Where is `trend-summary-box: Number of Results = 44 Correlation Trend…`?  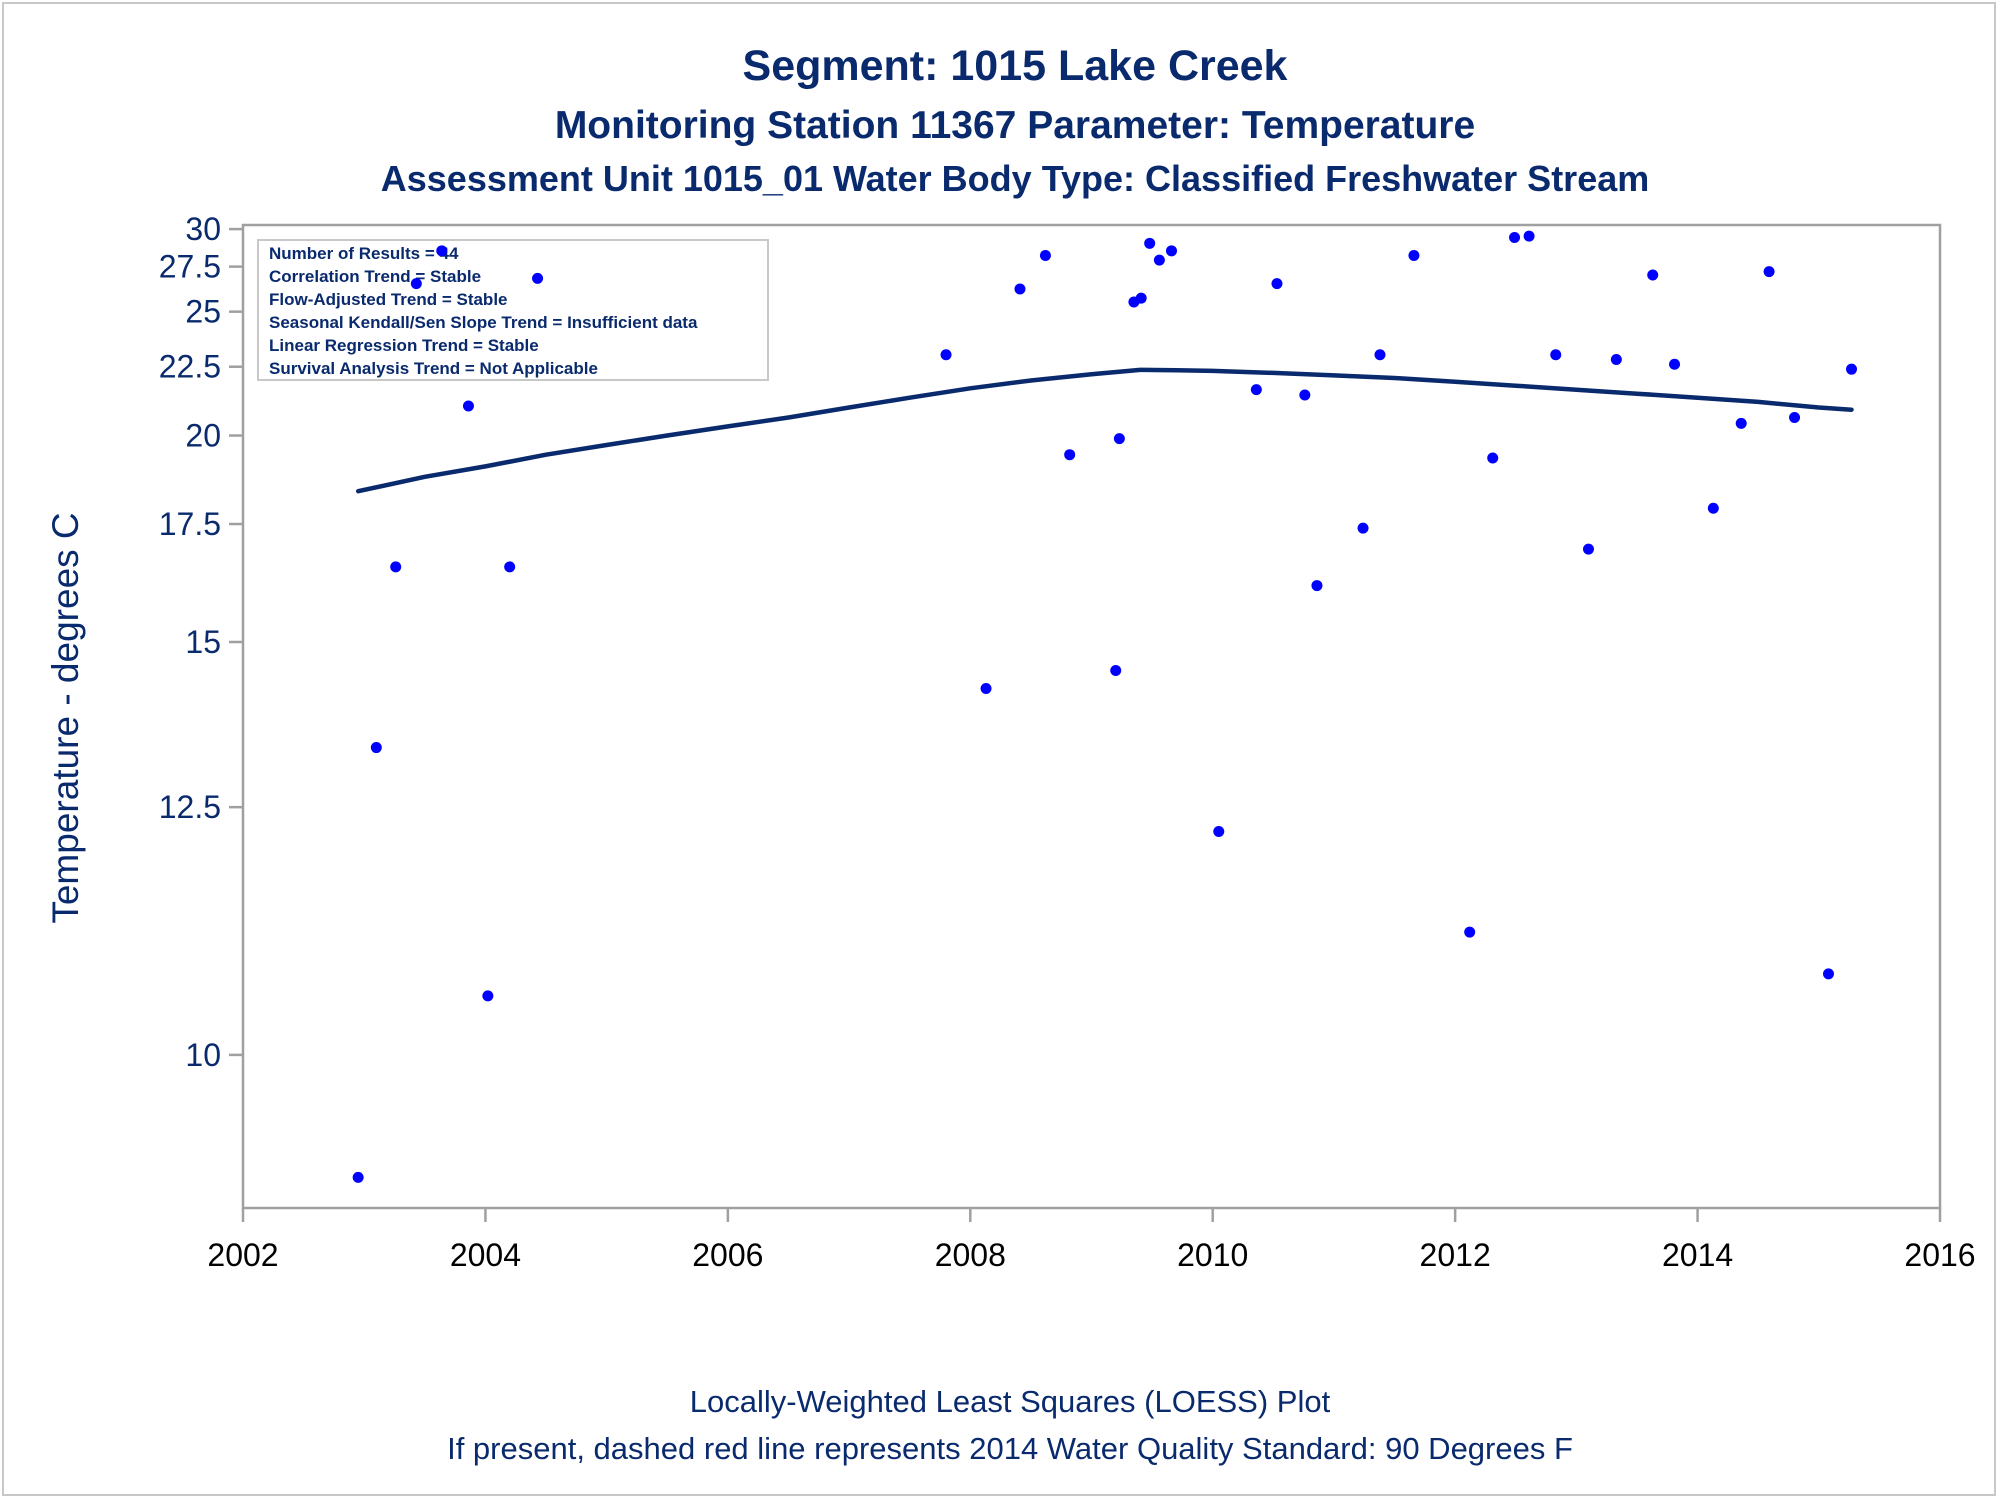
trend-summary-box: Number of Results = 44 Correlation Trend… is located at coordinates (513, 310).